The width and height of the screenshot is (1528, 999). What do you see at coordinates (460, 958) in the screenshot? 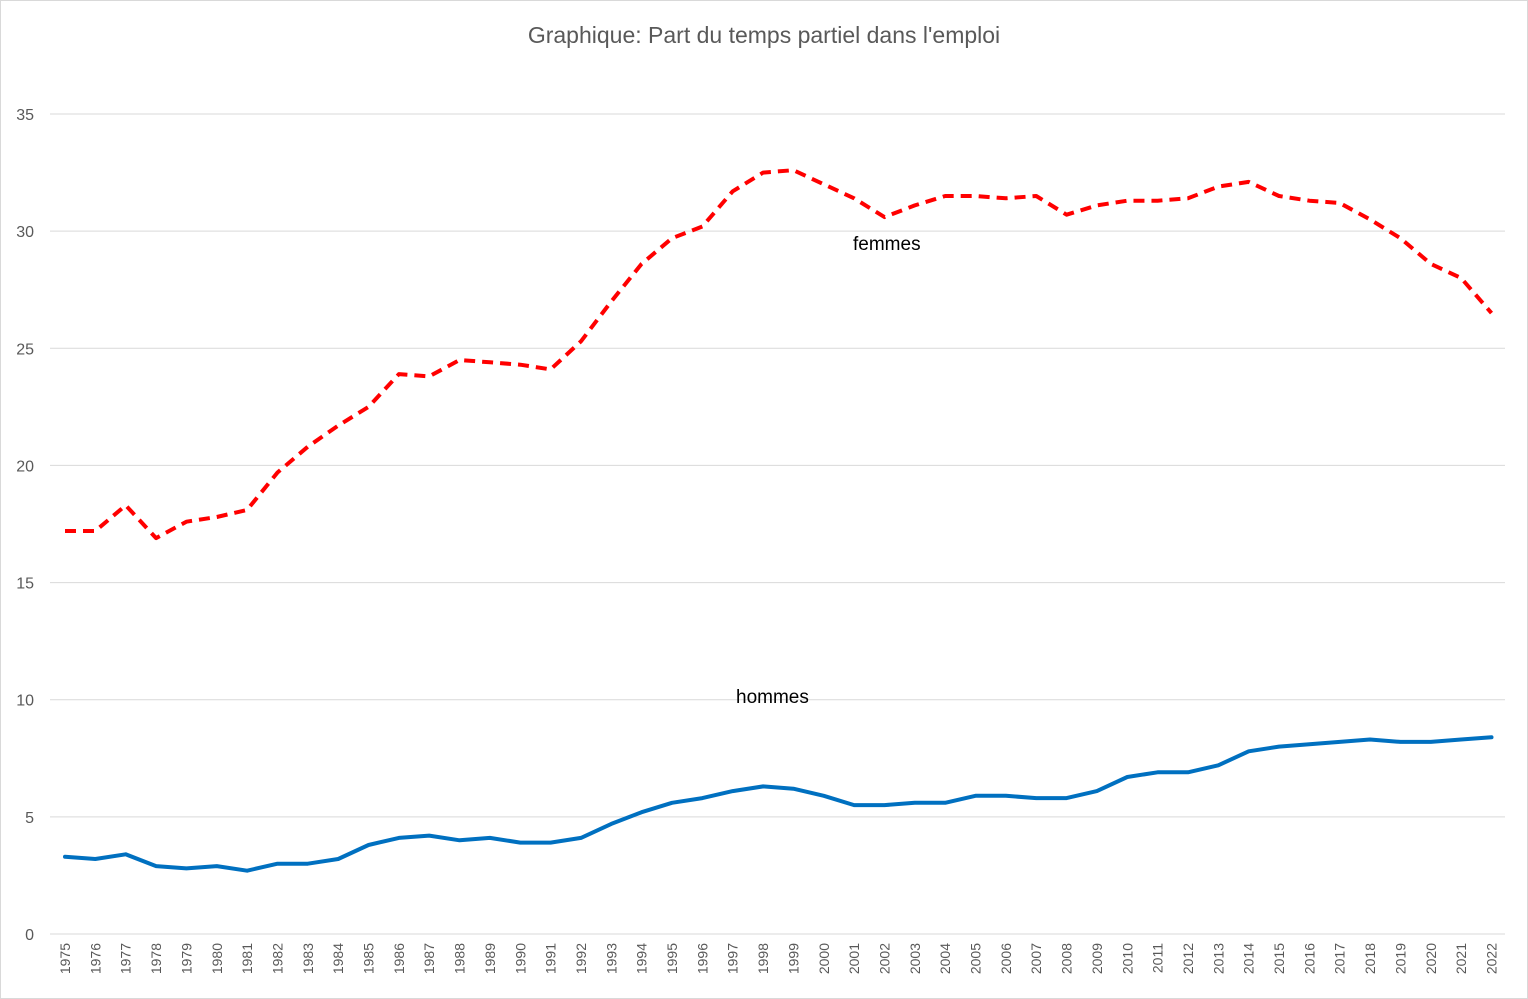
I see `x-tick-label: 1988` at bounding box center [460, 958].